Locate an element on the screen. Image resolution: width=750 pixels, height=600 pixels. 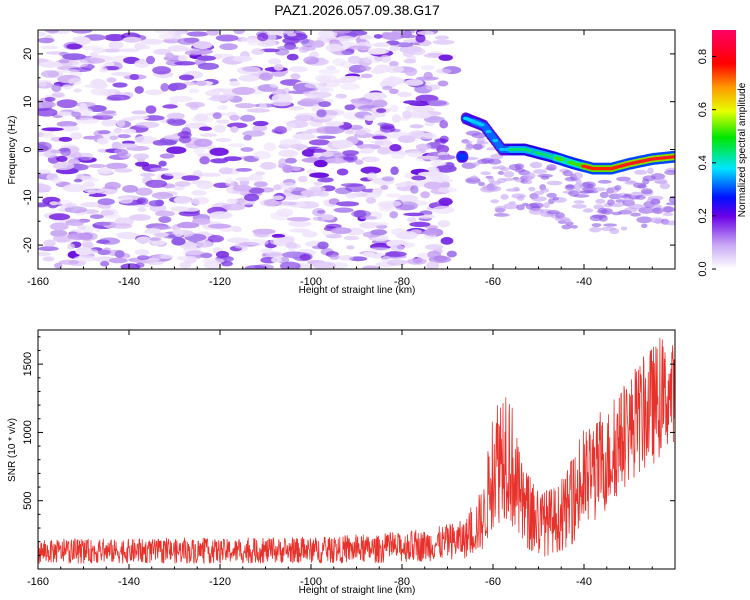
colorbar-tick-label: 0.6 is located at coordinates (703, 109).